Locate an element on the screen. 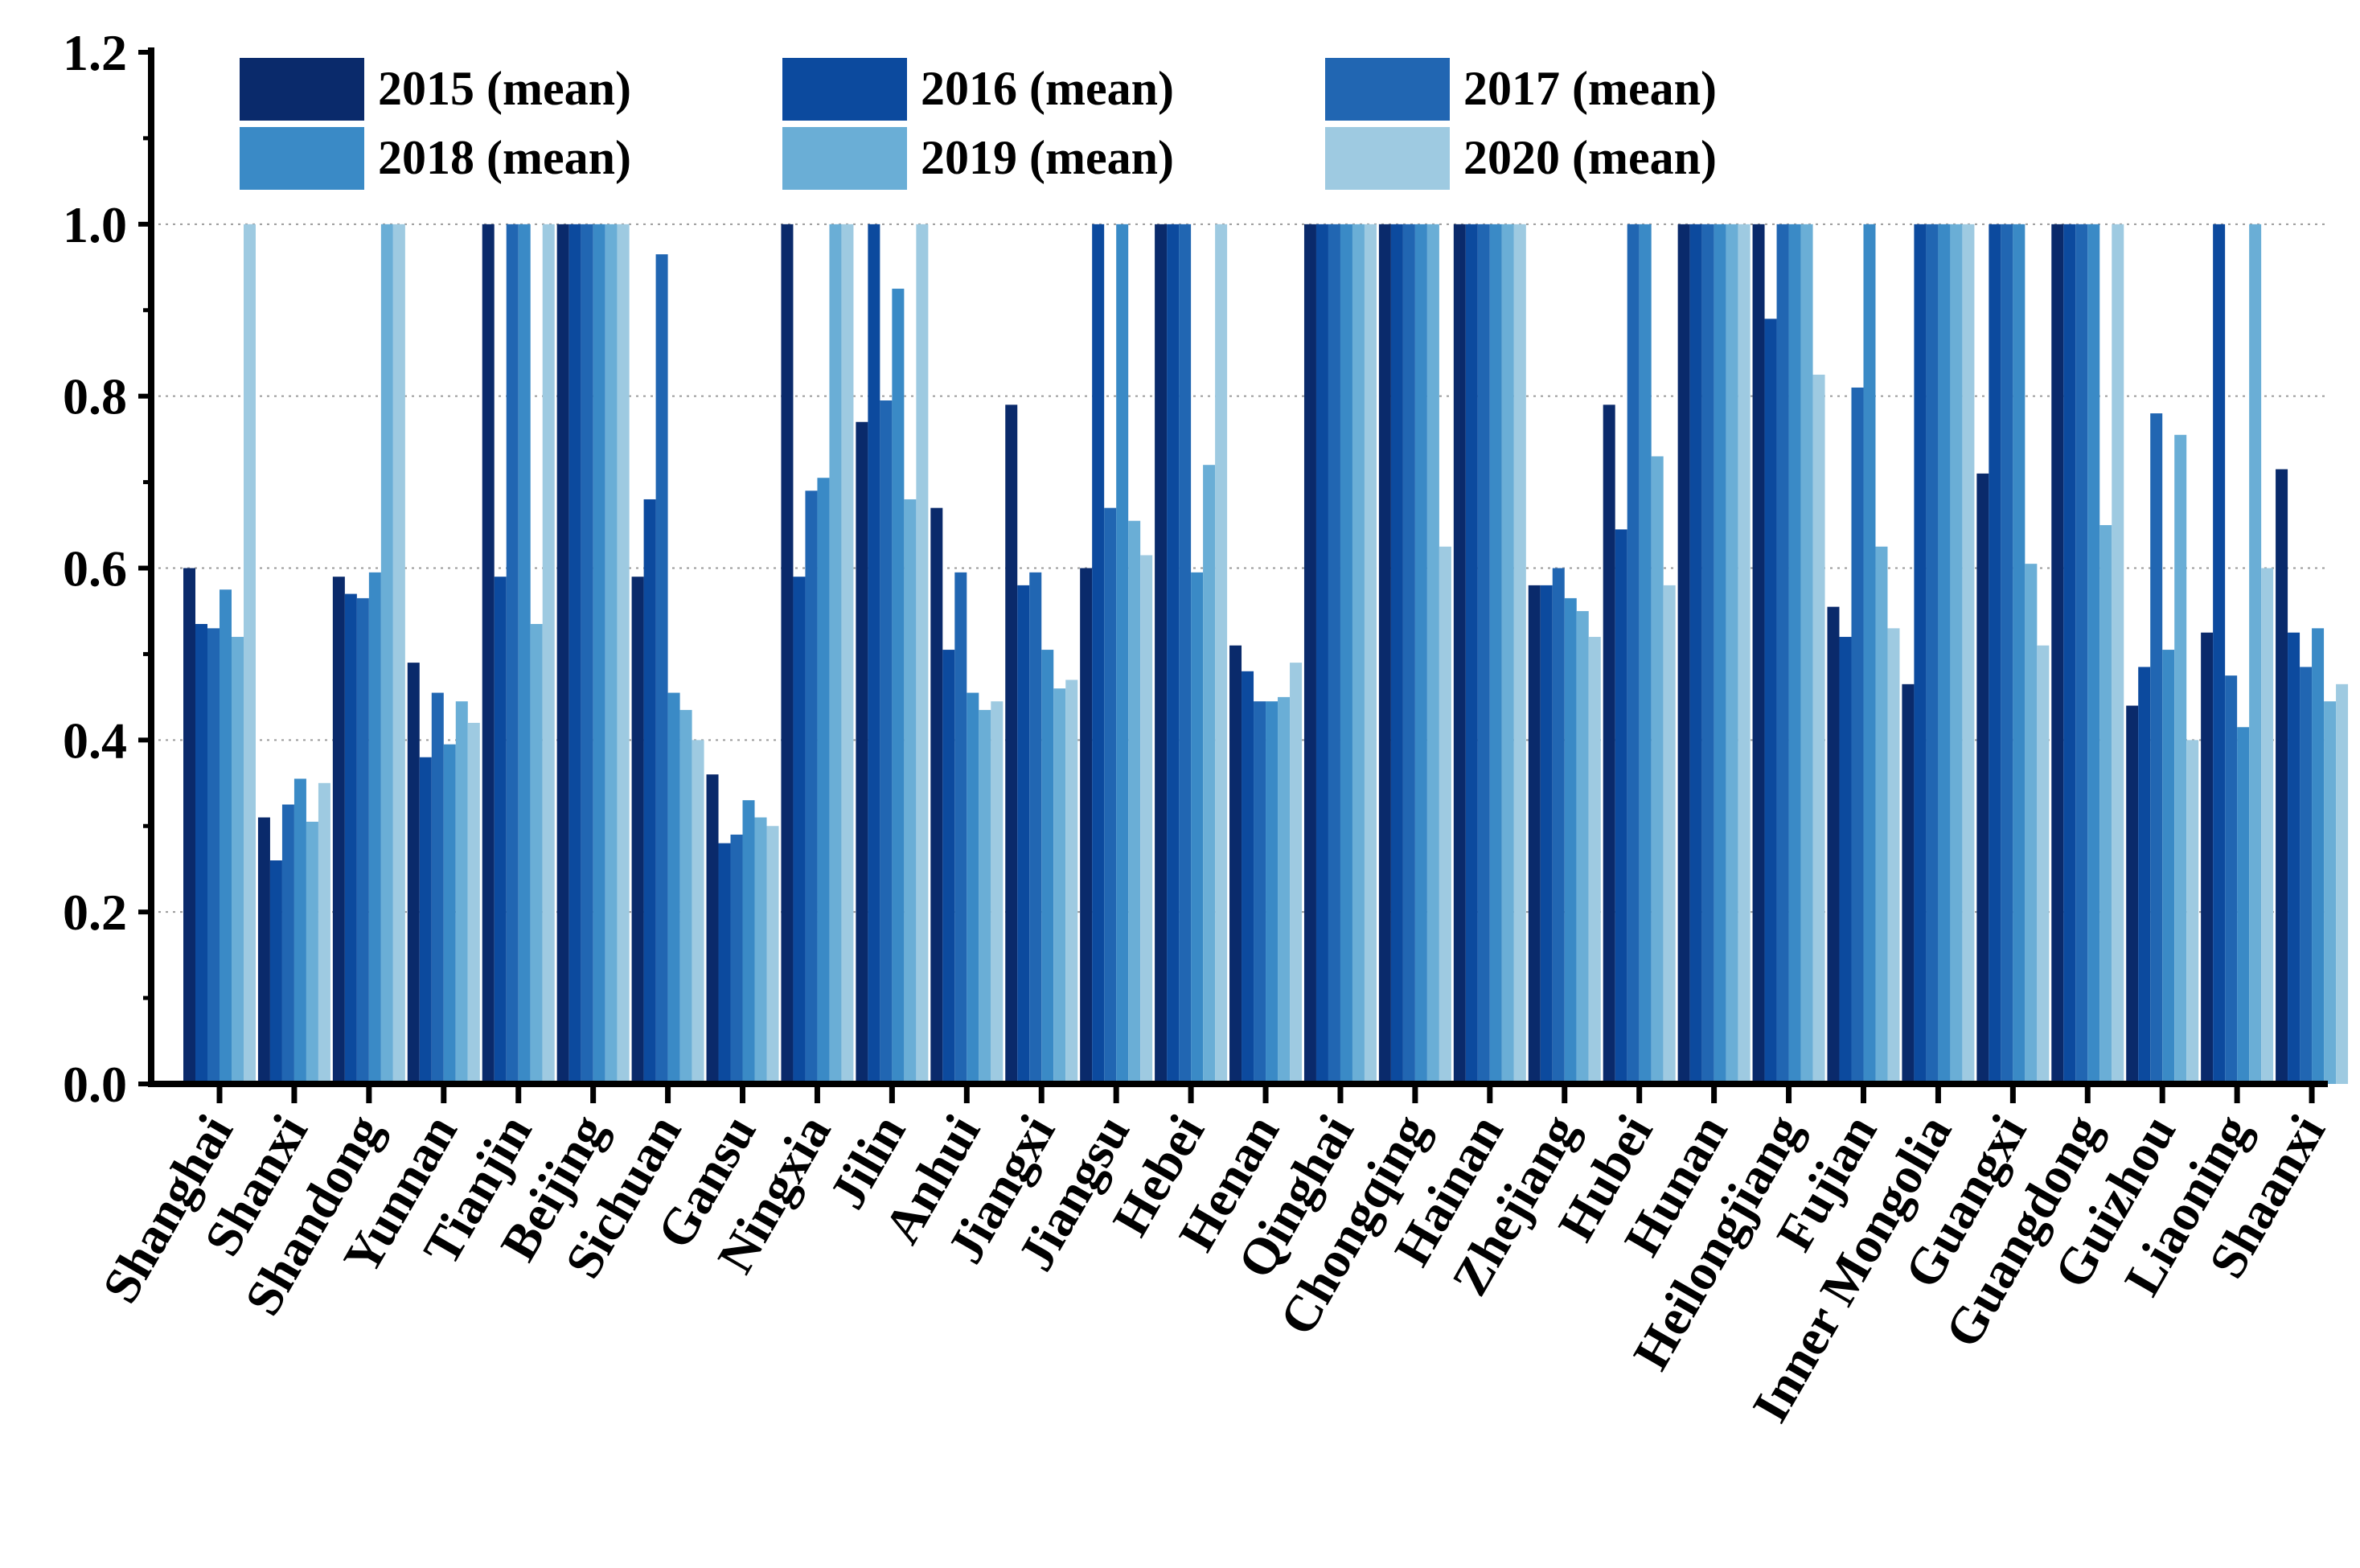 The height and width of the screenshot is (1568, 2360). bar-2018-shanghai is located at coordinates (226, 836).